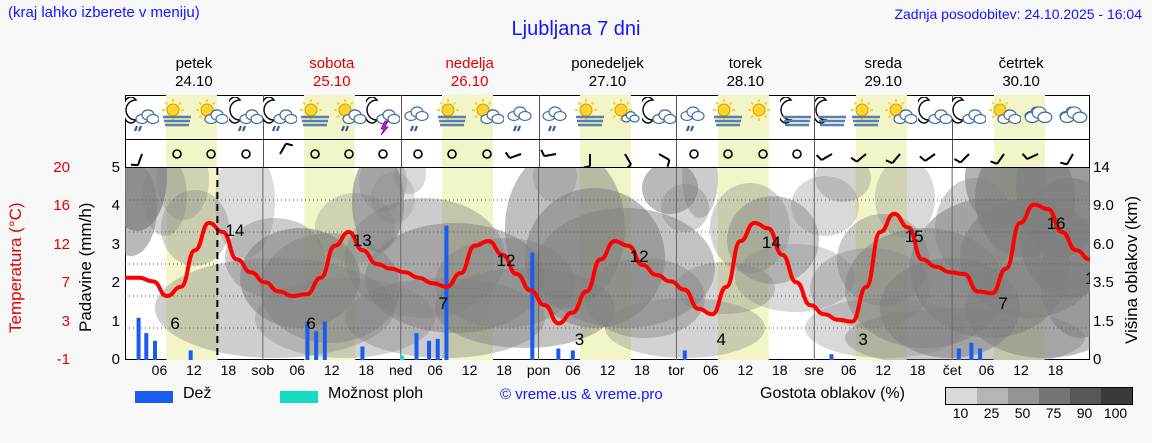 This screenshot has height=443, width=1152. What do you see at coordinates (694, 117) in the screenshot?
I see `weather-icon-cloud-rain` at bounding box center [694, 117].